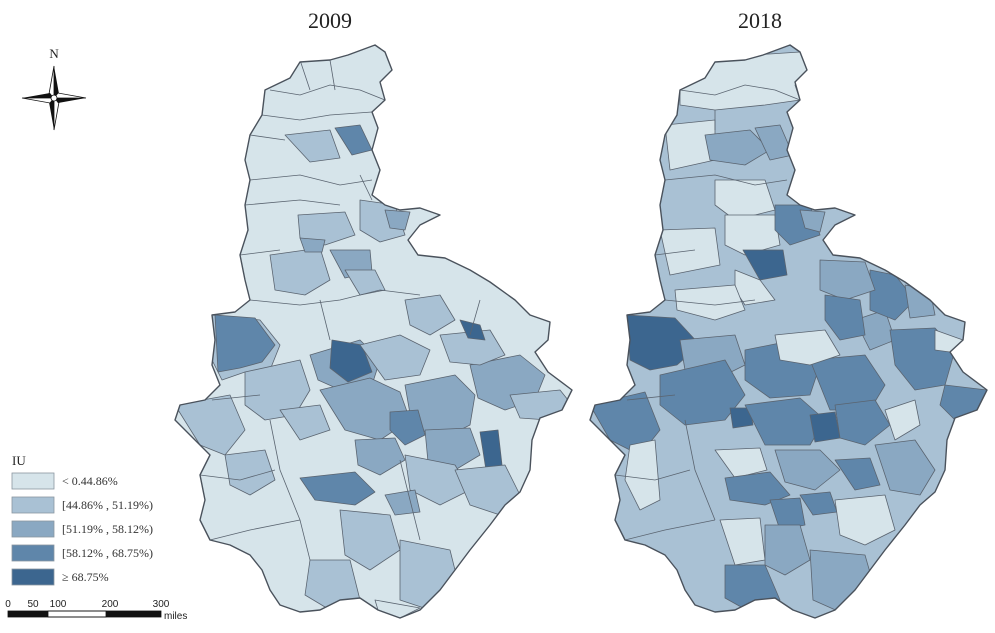 The image size is (995, 633). I want to click on scale-unit: miles, so click(175, 616).